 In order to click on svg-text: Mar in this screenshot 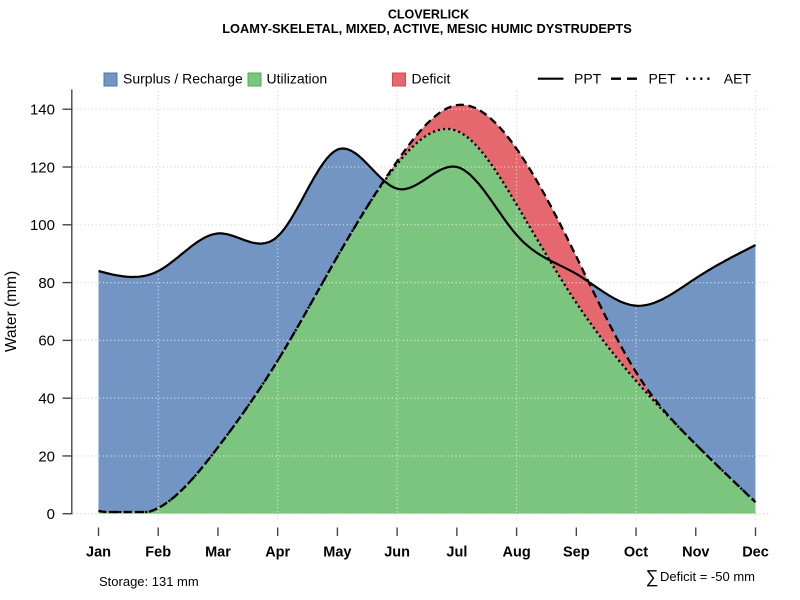, I will do `click(218, 553)`.